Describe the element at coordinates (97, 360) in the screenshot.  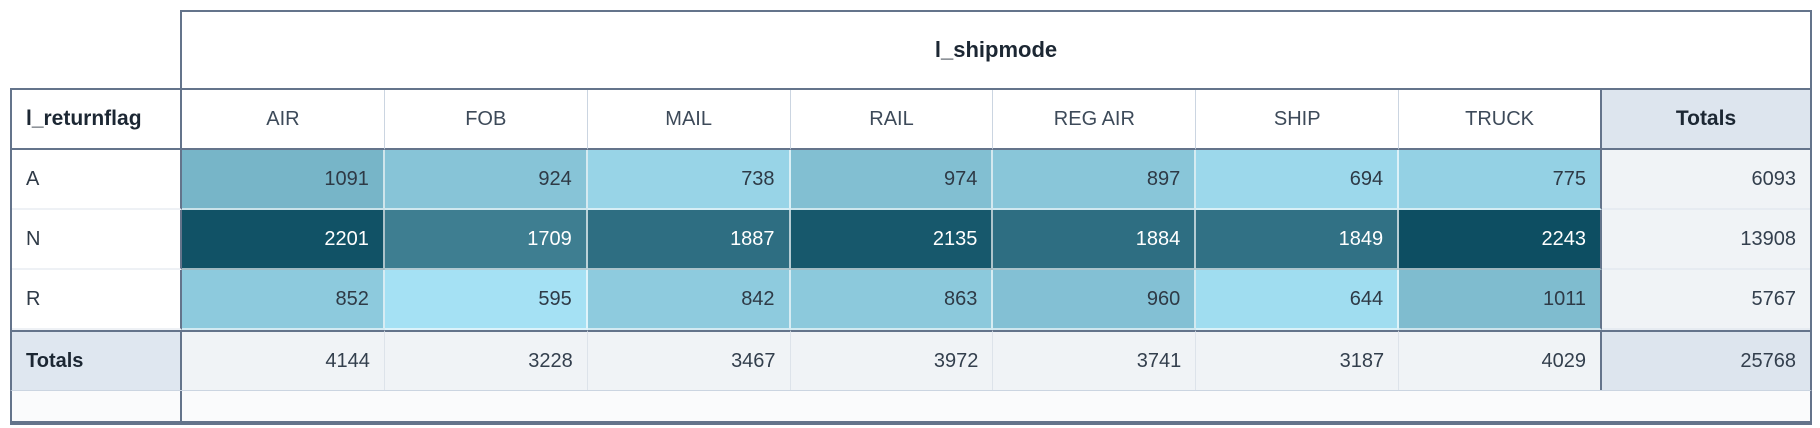
I see `totals-row-label: Totals` at that location.